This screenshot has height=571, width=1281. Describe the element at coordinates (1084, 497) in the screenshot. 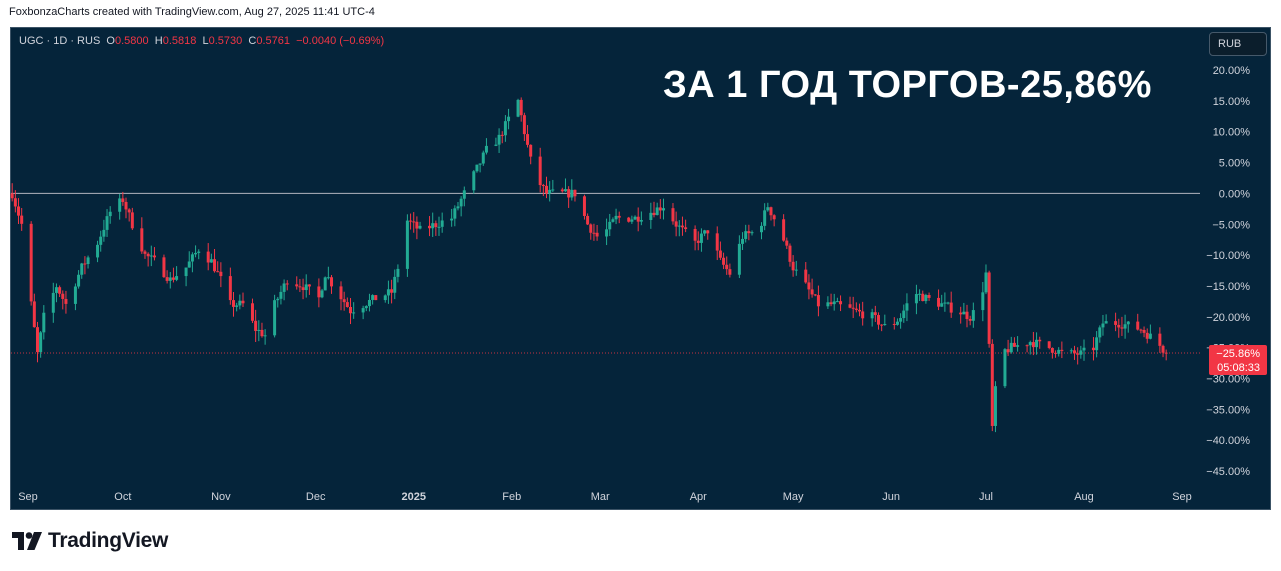

I see `x-tick-label: Aug` at that location.